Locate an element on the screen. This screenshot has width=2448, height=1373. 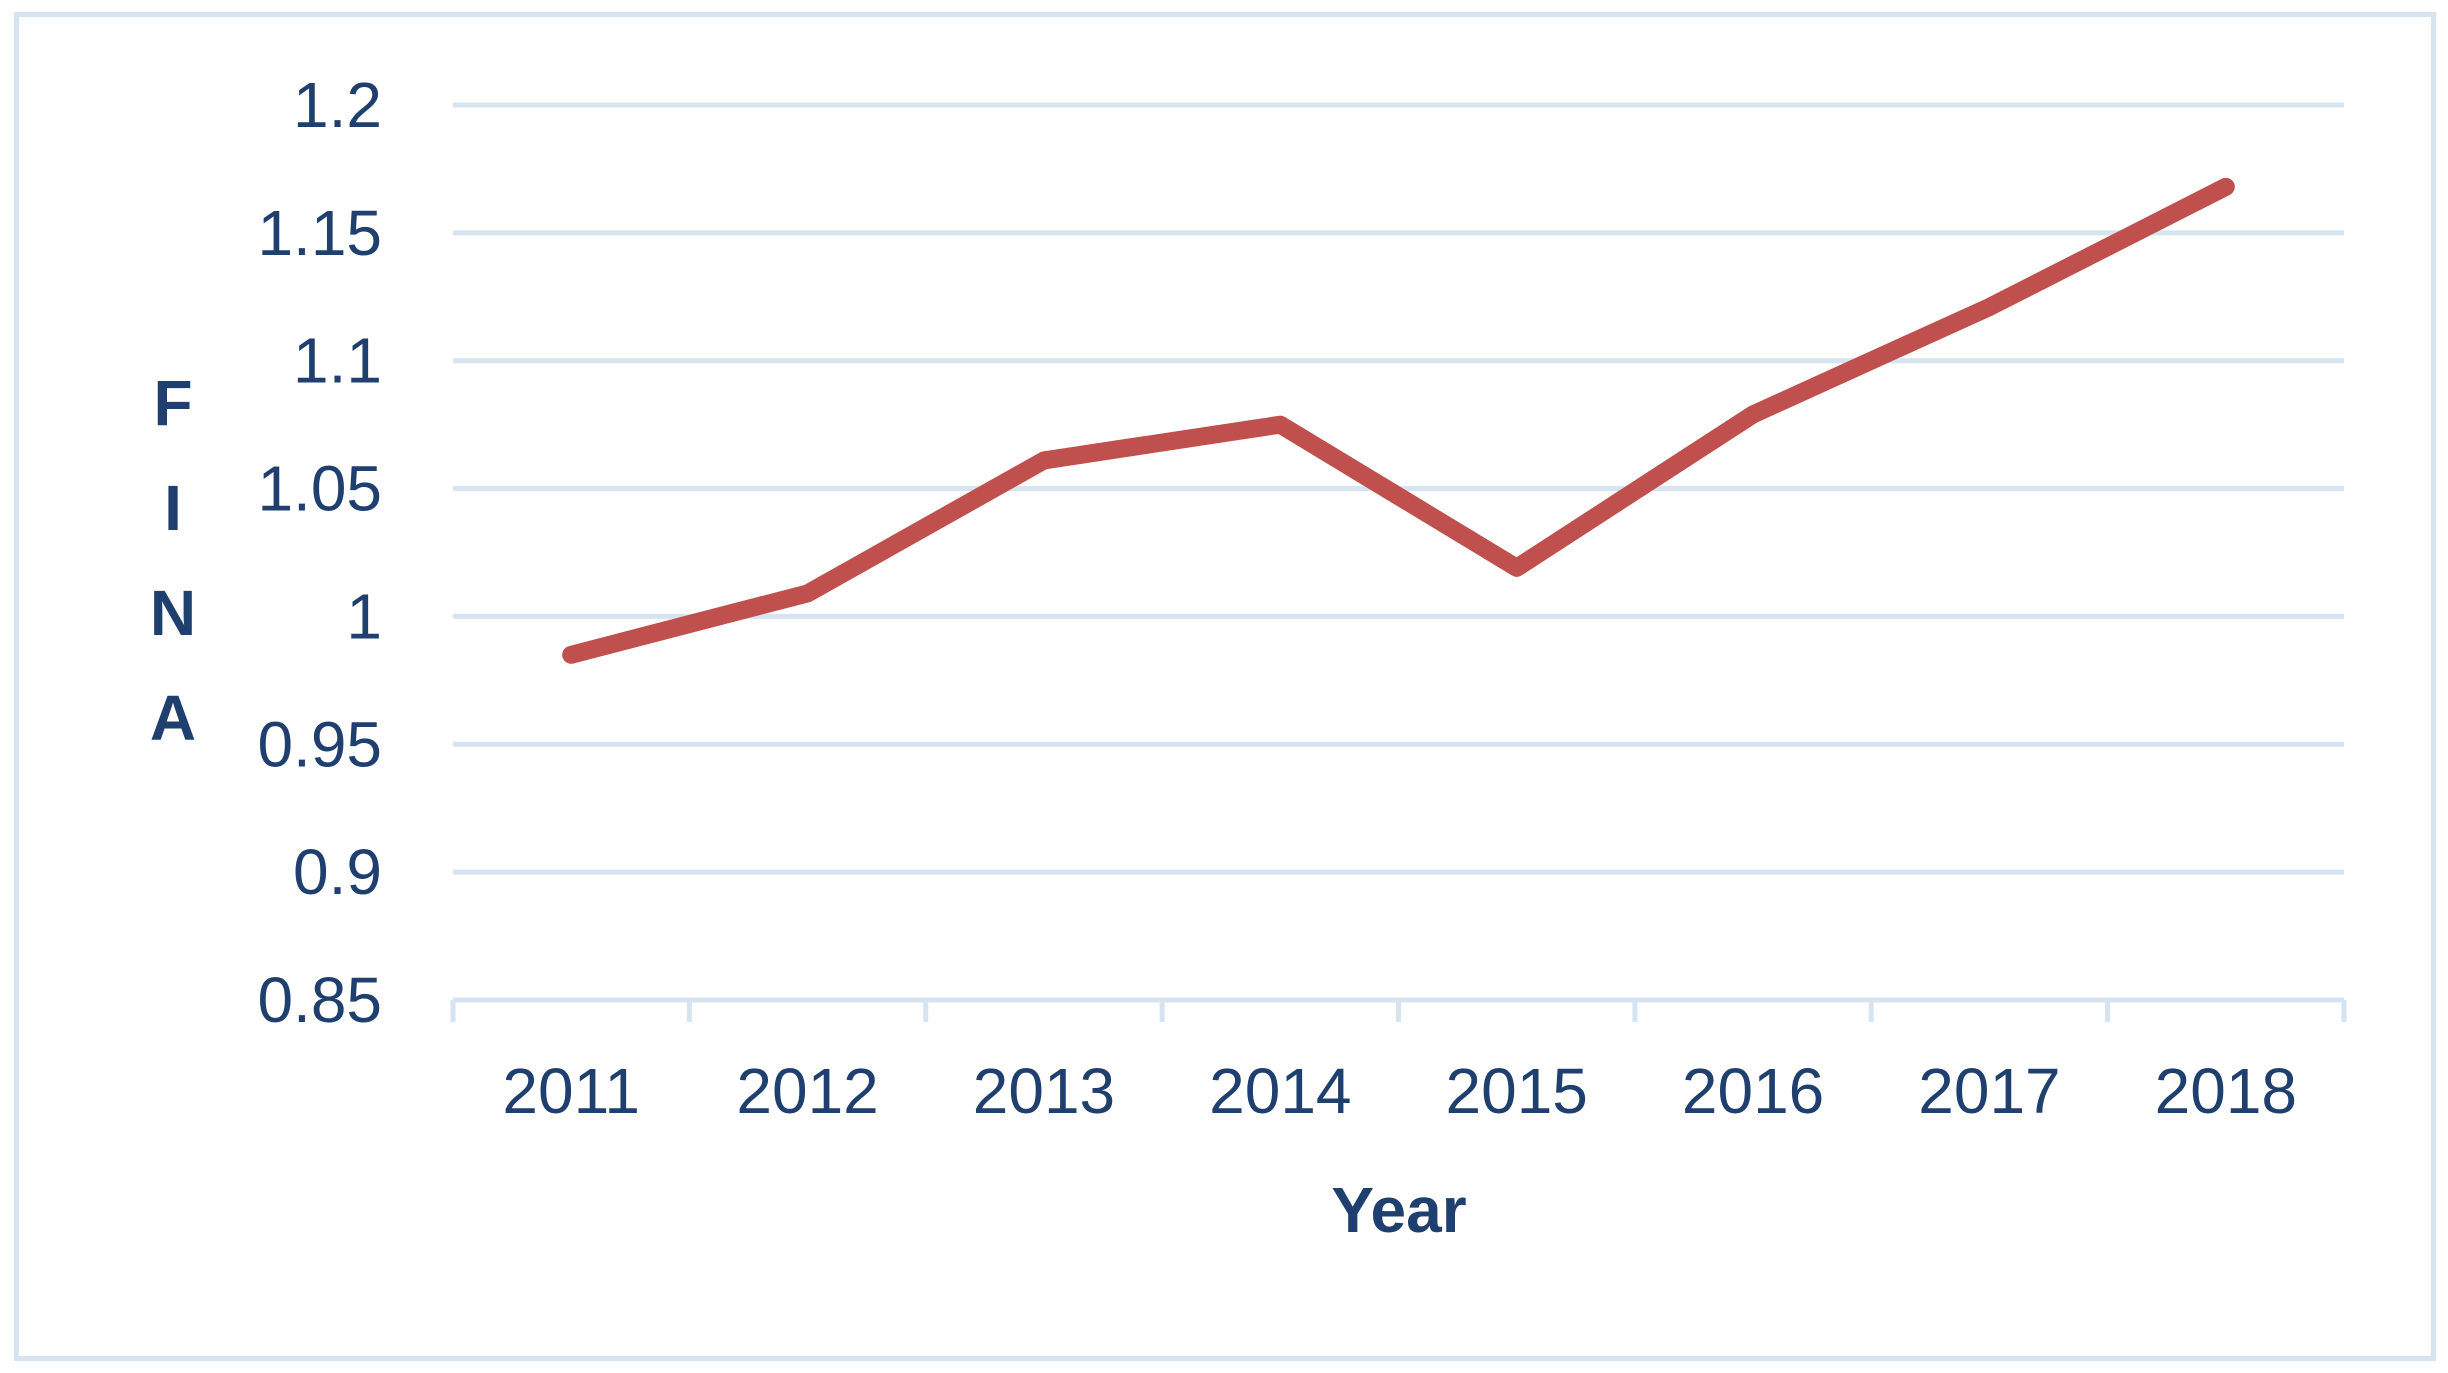
x-tick-label: 2011 is located at coordinates (571, 1091).